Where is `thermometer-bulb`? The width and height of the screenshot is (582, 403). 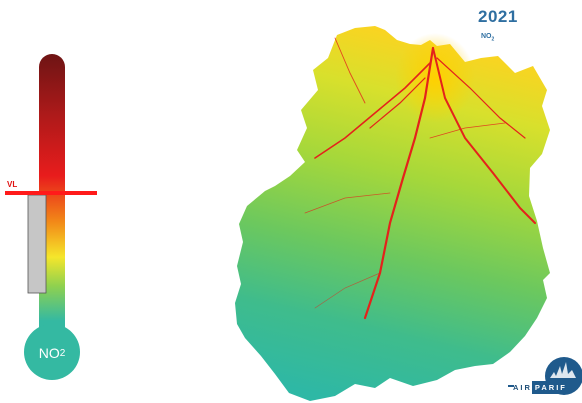
thermometer-bulb is located at coordinates (52, 352).